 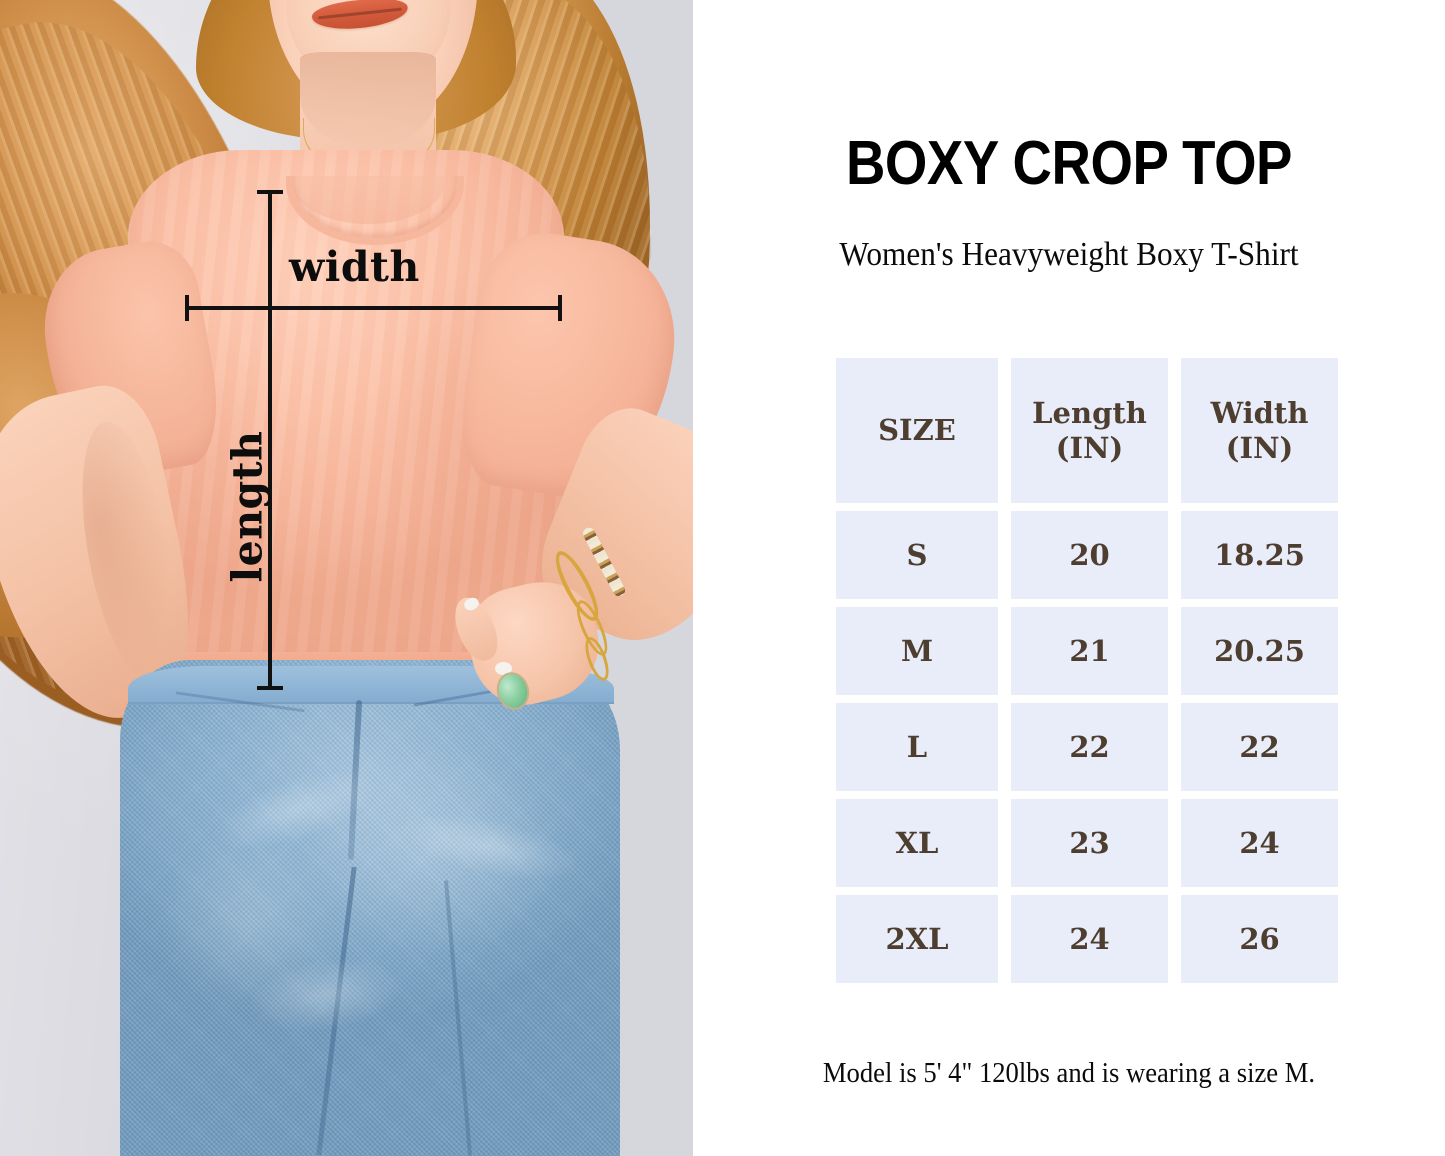 I want to click on width-line-cap-left, so click(x=187, y=308).